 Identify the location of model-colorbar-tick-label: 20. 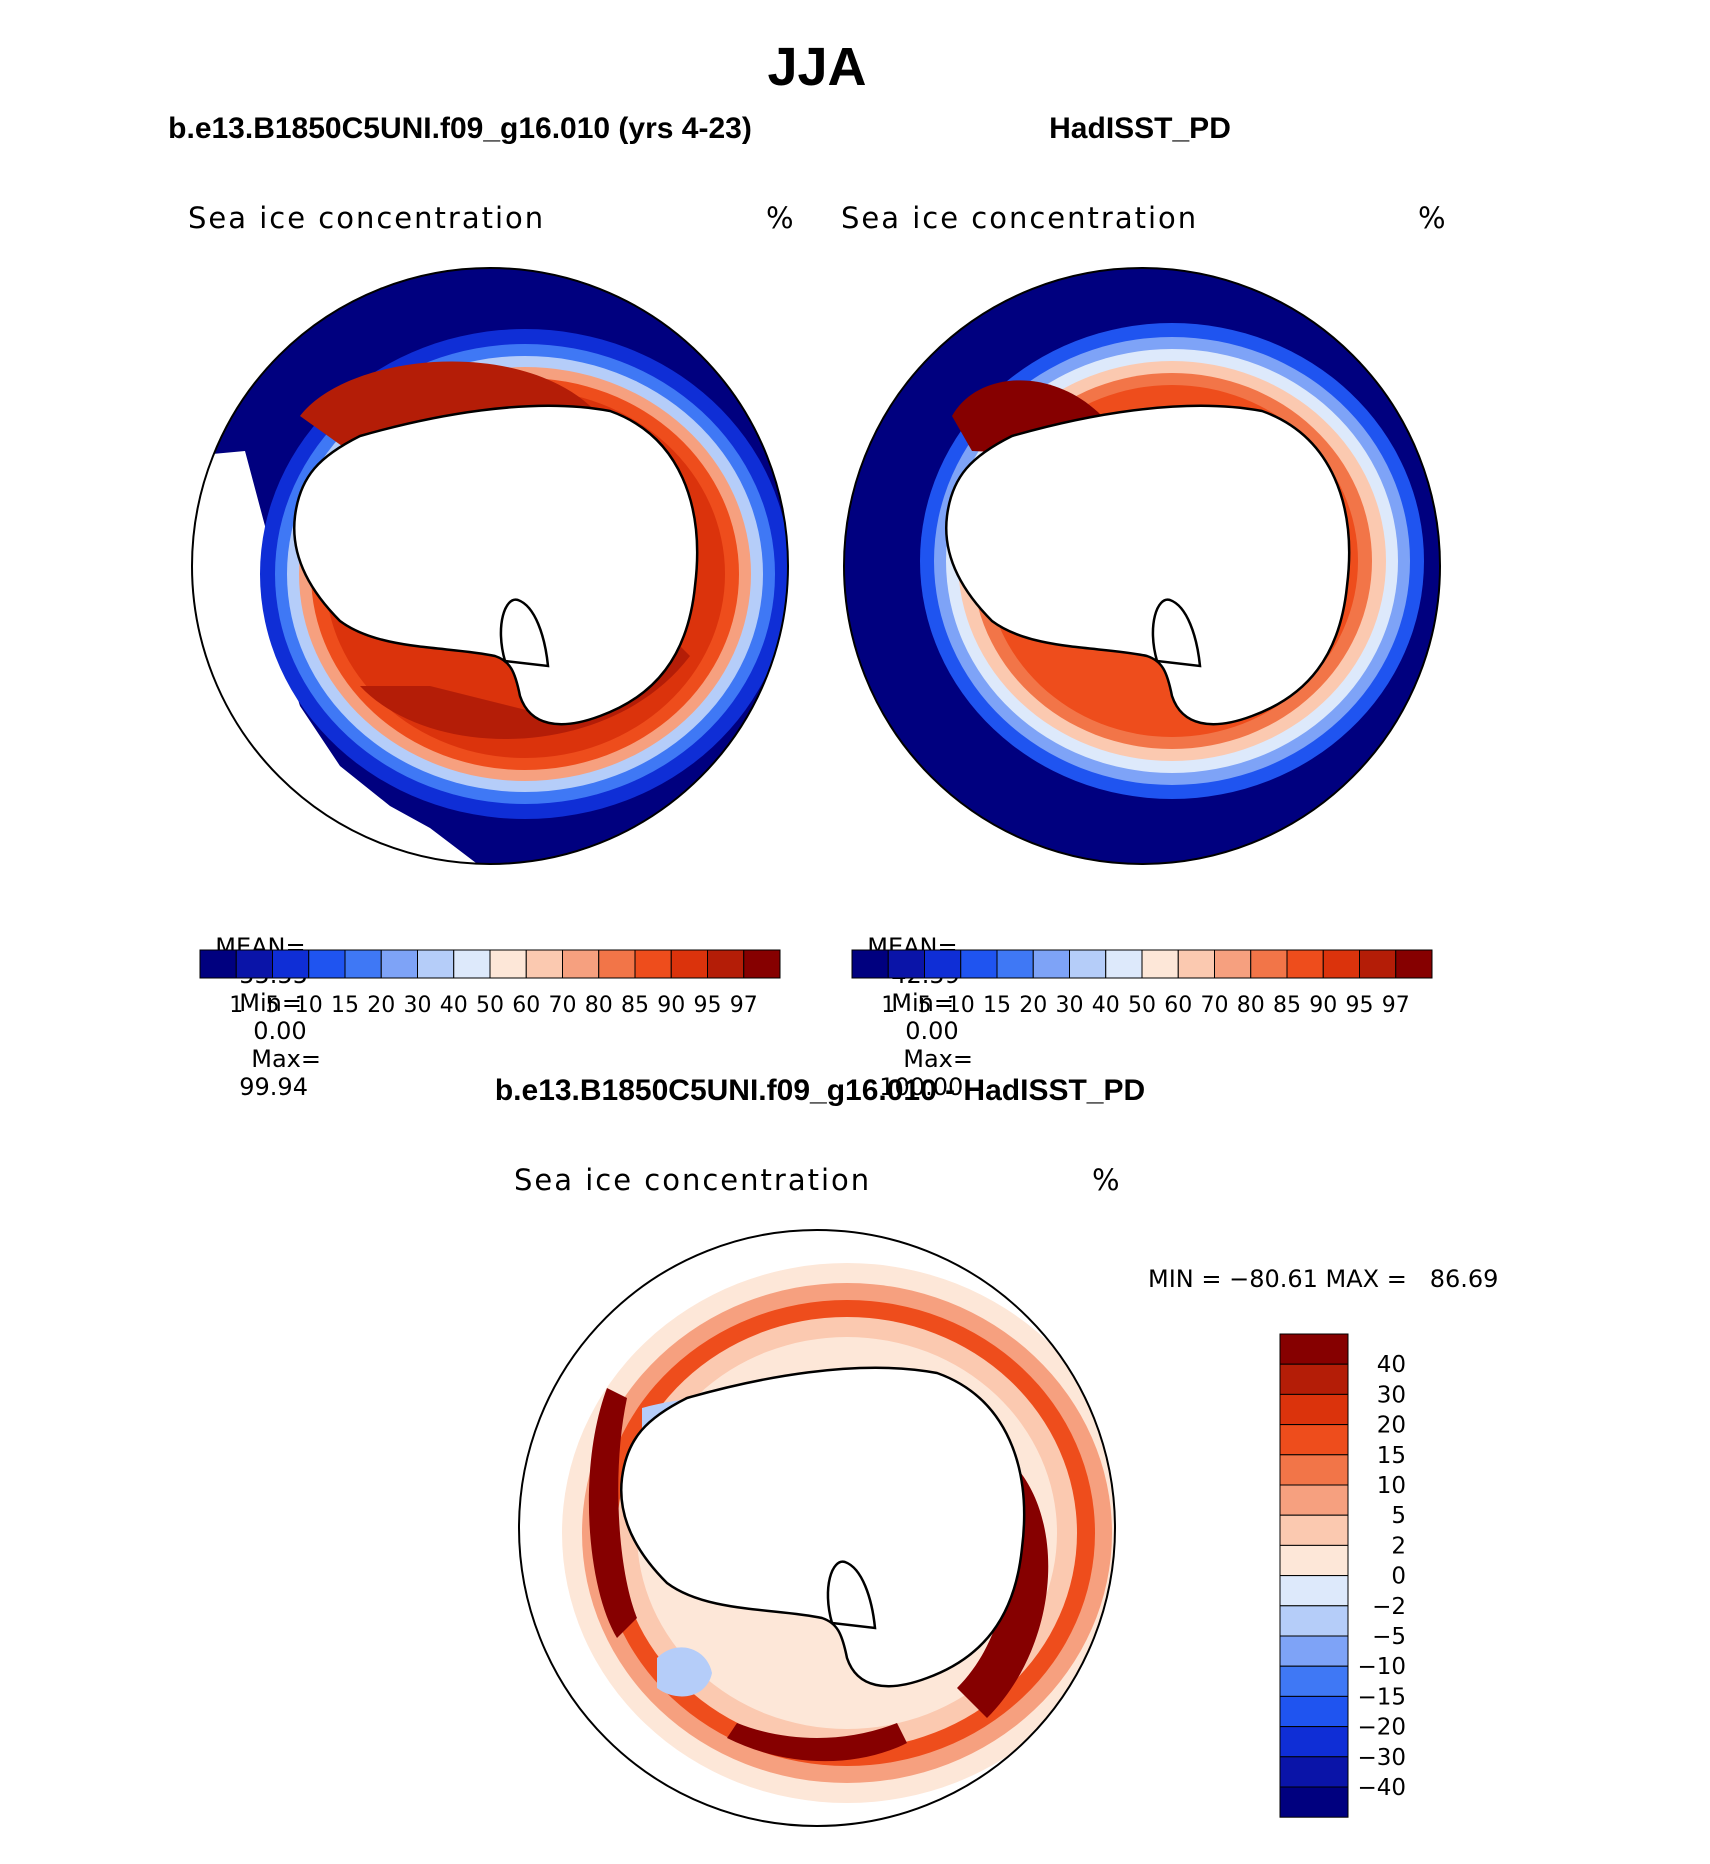
(381, 1005).